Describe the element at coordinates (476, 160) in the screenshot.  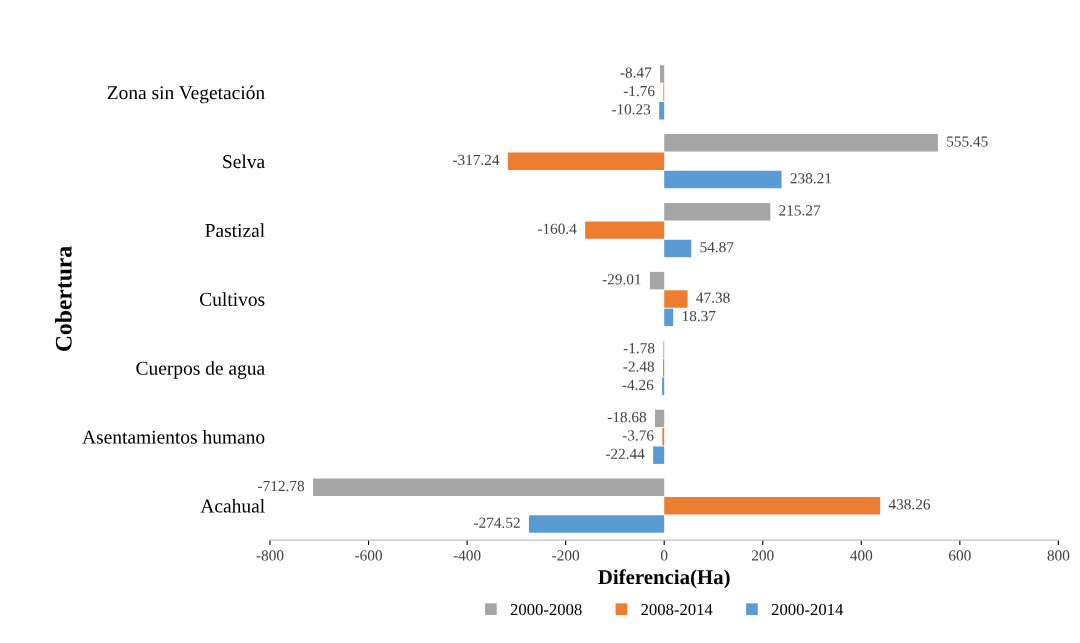
I see `data-label: -317.24` at that location.